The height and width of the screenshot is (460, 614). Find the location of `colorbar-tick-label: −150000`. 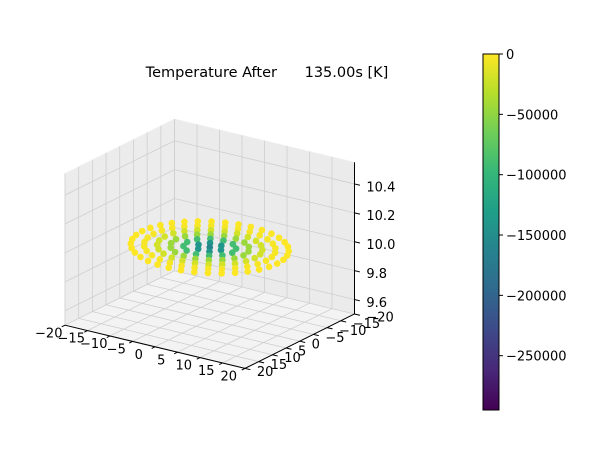

colorbar-tick-label: −150000 is located at coordinates (536, 236).